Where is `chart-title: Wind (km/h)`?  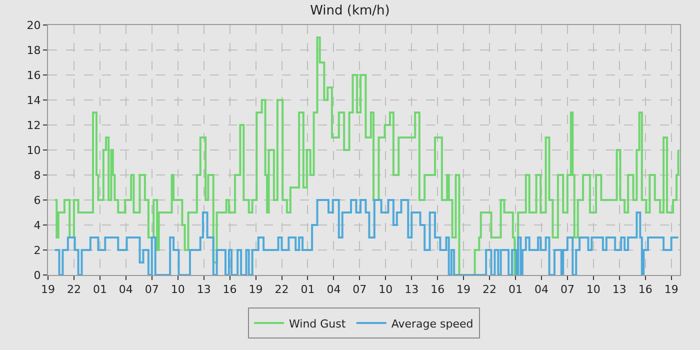
chart-title: Wind (km/h) is located at coordinates (350, 10).